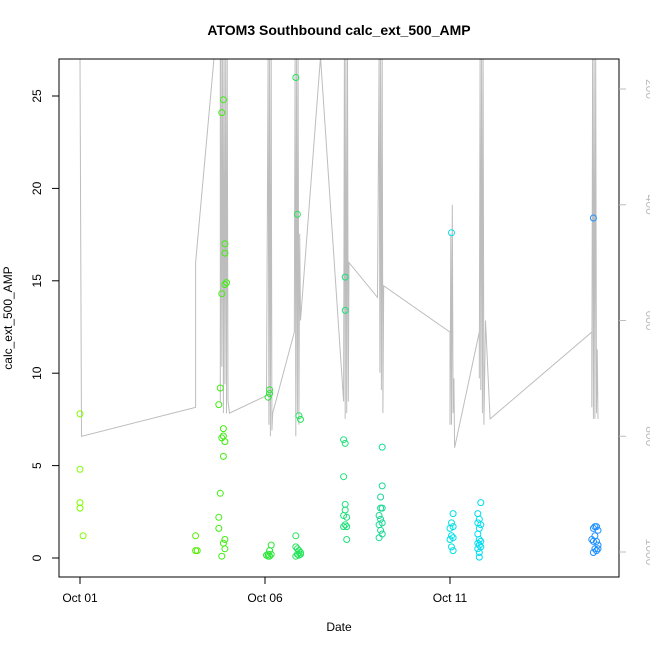 The width and height of the screenshot is (650, 650). I want to click on x-axis-label: Date, so click(339, 627).